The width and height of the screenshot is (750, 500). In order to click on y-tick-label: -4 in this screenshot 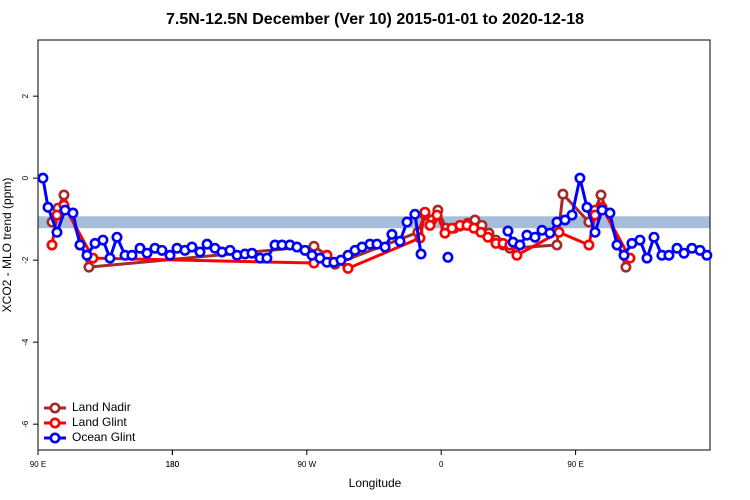, I will do `click(25, 342)`.